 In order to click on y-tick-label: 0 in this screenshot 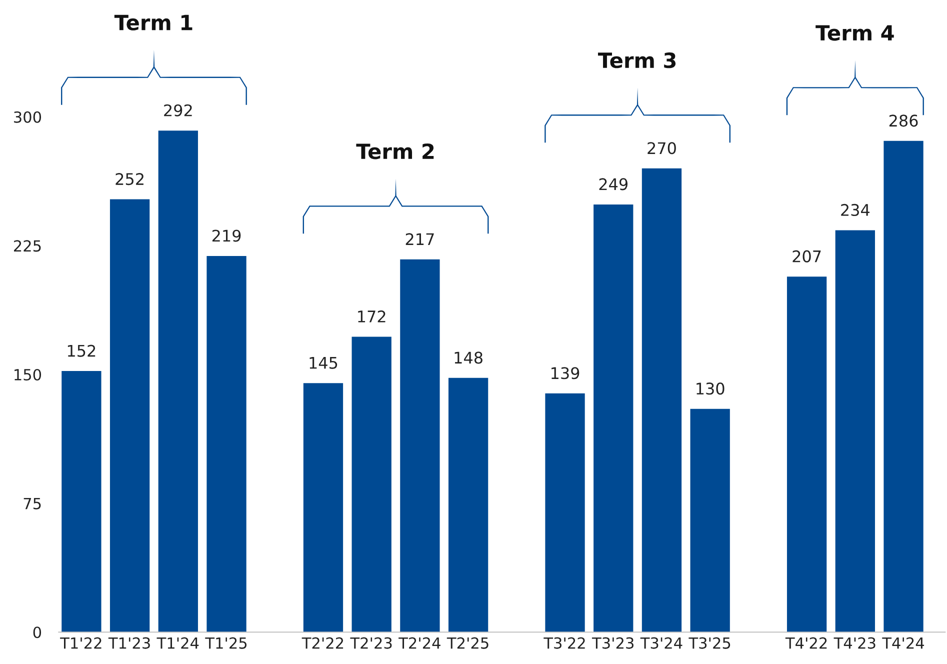, I will do `click(37, 632)`.